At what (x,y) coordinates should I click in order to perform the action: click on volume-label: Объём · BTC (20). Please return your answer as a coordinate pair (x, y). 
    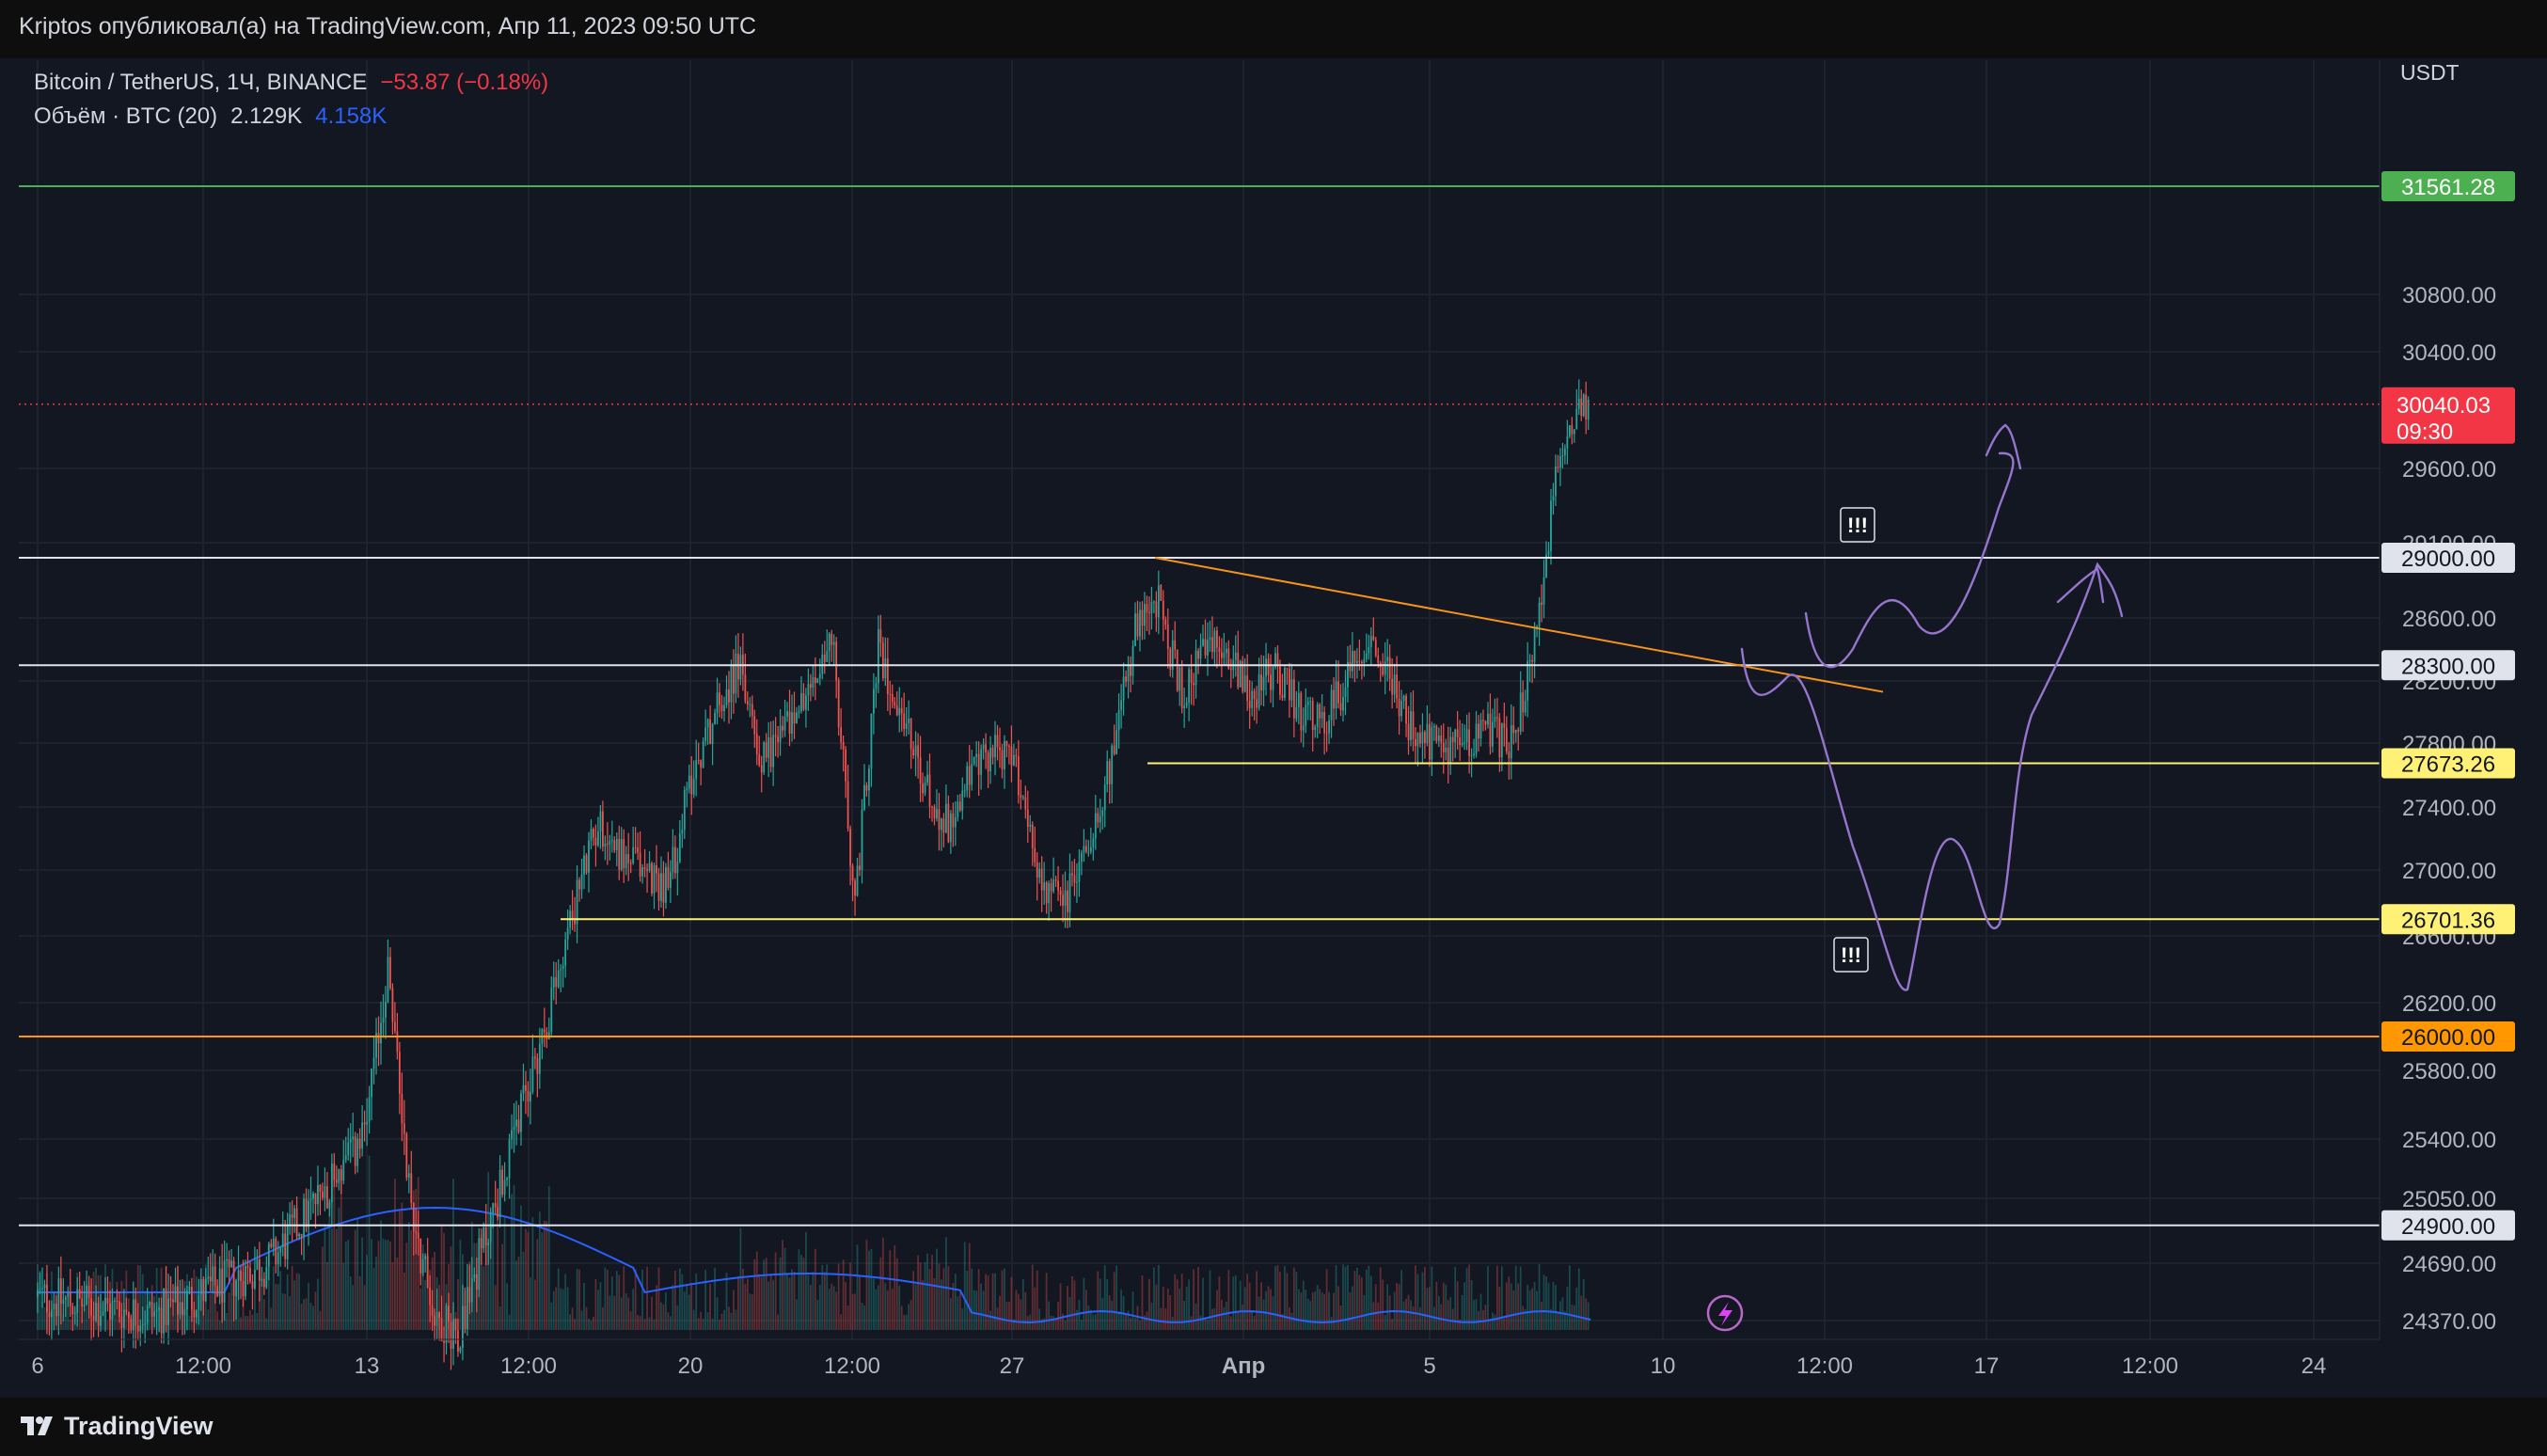
    Looking at the image, I should click on (126, 116).